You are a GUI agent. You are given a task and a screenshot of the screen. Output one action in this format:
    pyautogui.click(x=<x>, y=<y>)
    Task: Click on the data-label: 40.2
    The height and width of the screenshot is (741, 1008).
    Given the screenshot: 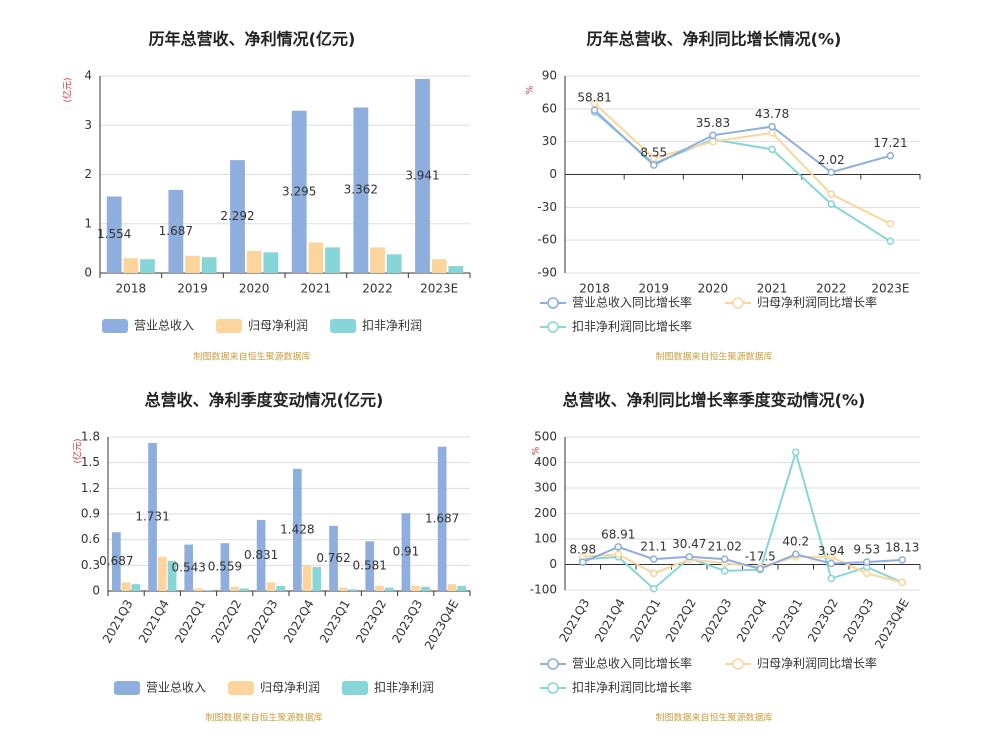 What is the action you would take?
    pyautogui.click(x=795, y=542)
    